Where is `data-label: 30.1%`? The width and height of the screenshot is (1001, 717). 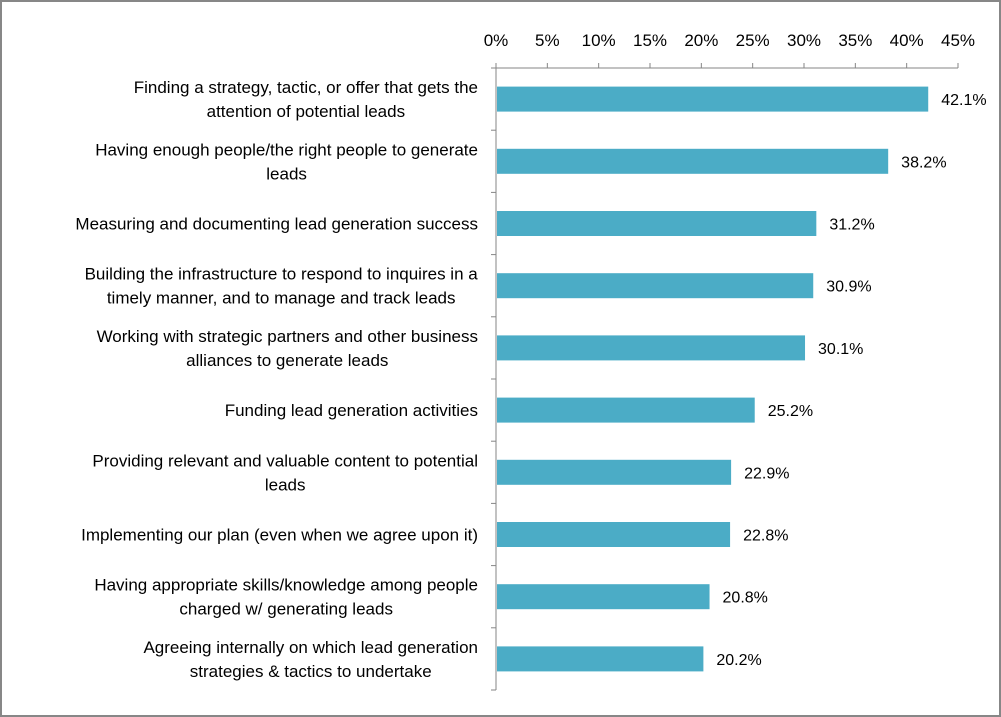
data-label: 30.1% is located at coordinates (840, 349).